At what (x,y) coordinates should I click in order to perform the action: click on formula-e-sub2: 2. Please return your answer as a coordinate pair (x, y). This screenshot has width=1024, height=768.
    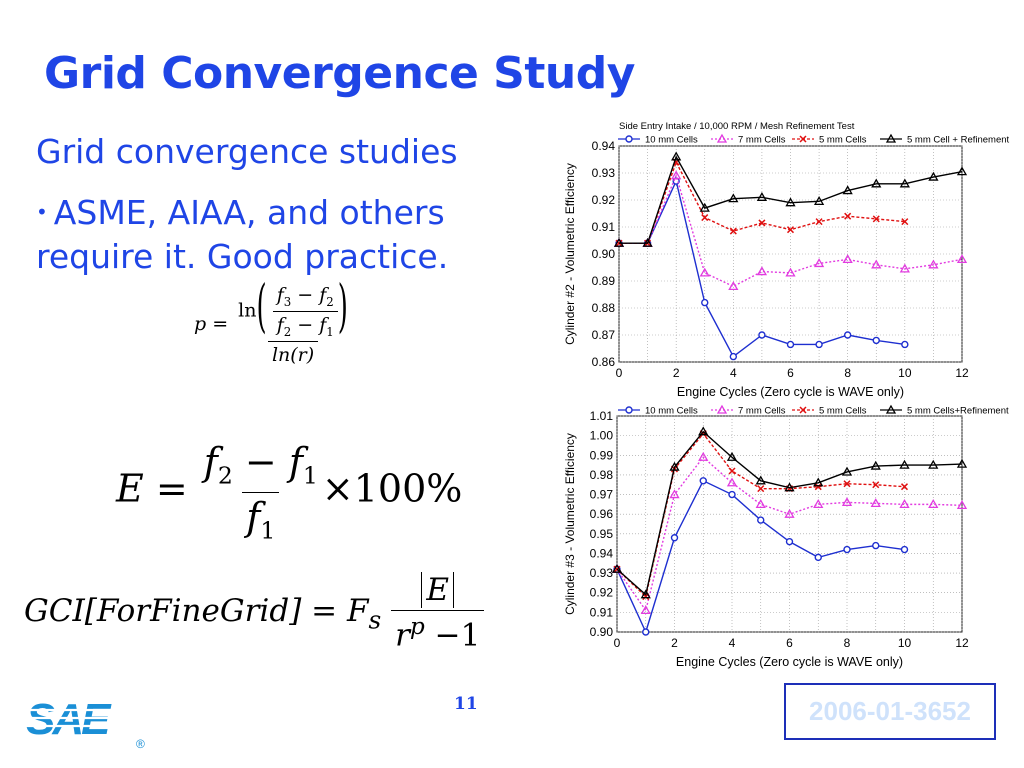
    Looking at the image, I should click on (225, 475).